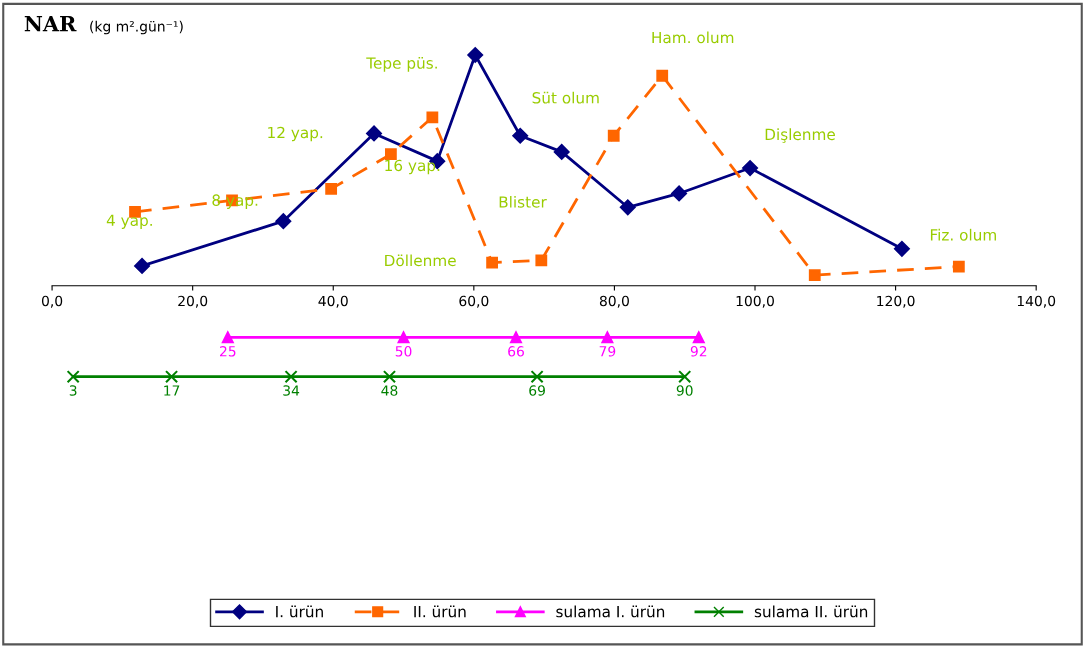 The width and height of the screenshot is (1085, 647). I want to click on x-tick-label: 0,0, so click(52, 301).